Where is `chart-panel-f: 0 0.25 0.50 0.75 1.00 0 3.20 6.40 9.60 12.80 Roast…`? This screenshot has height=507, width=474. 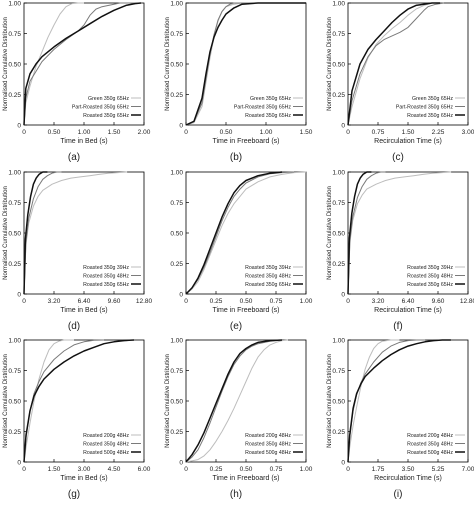
chart-panel-f: 0 0.25 0.50 0.75 1.00 0 3.20 6.40 9.60 12.80 Roast… is located at coordinates (400, 251).